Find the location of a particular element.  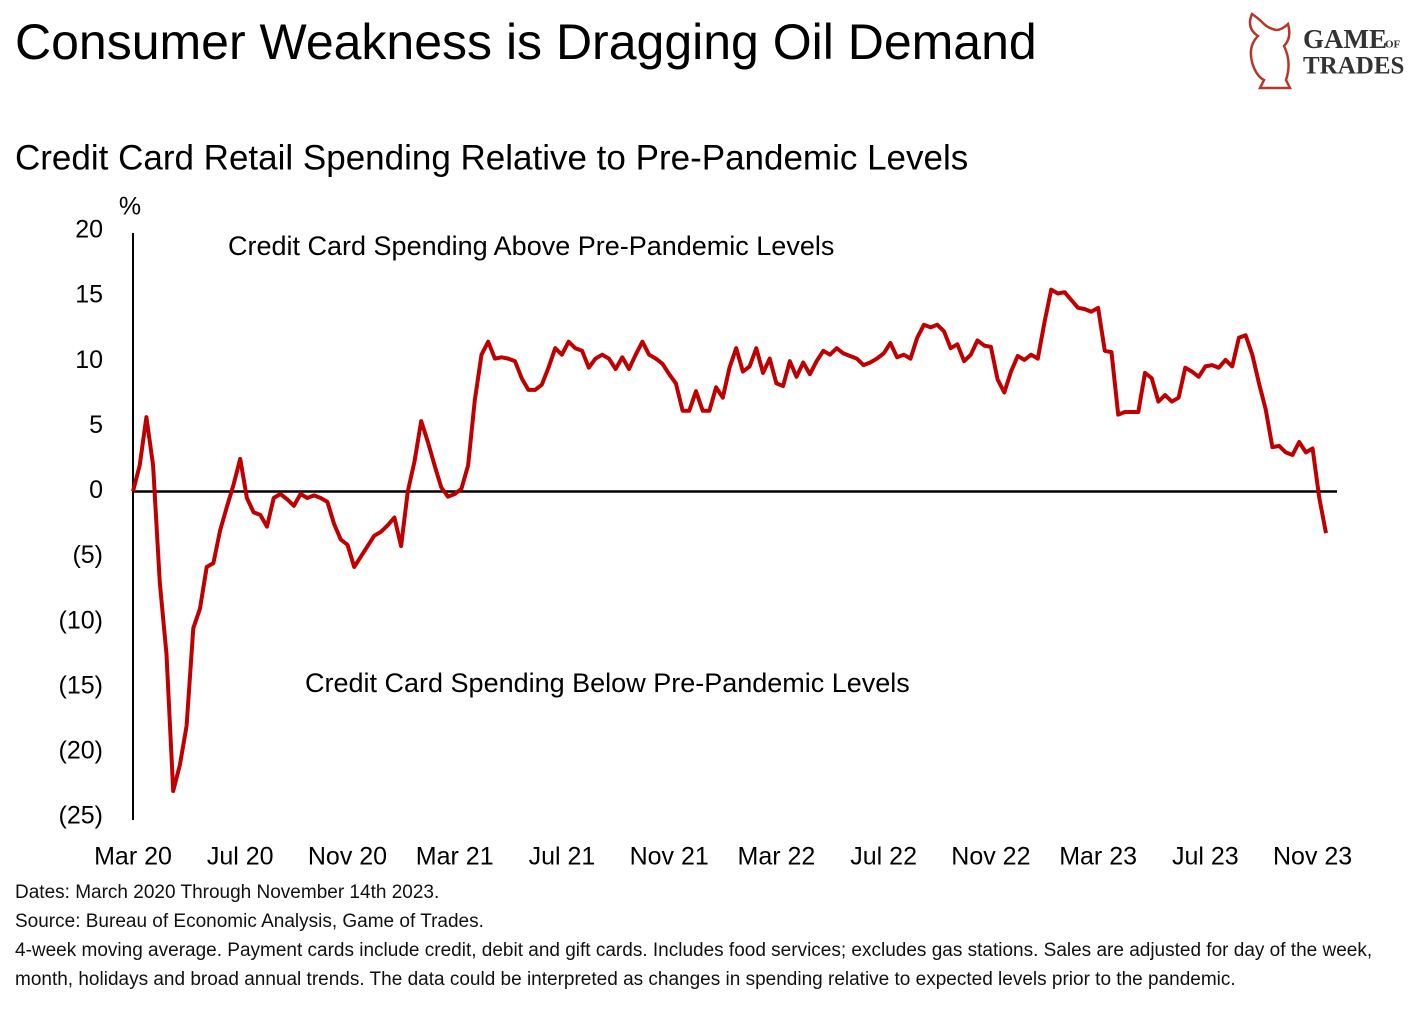

x-tick-label: Jul 23 is located at coordinates (1205, 857).